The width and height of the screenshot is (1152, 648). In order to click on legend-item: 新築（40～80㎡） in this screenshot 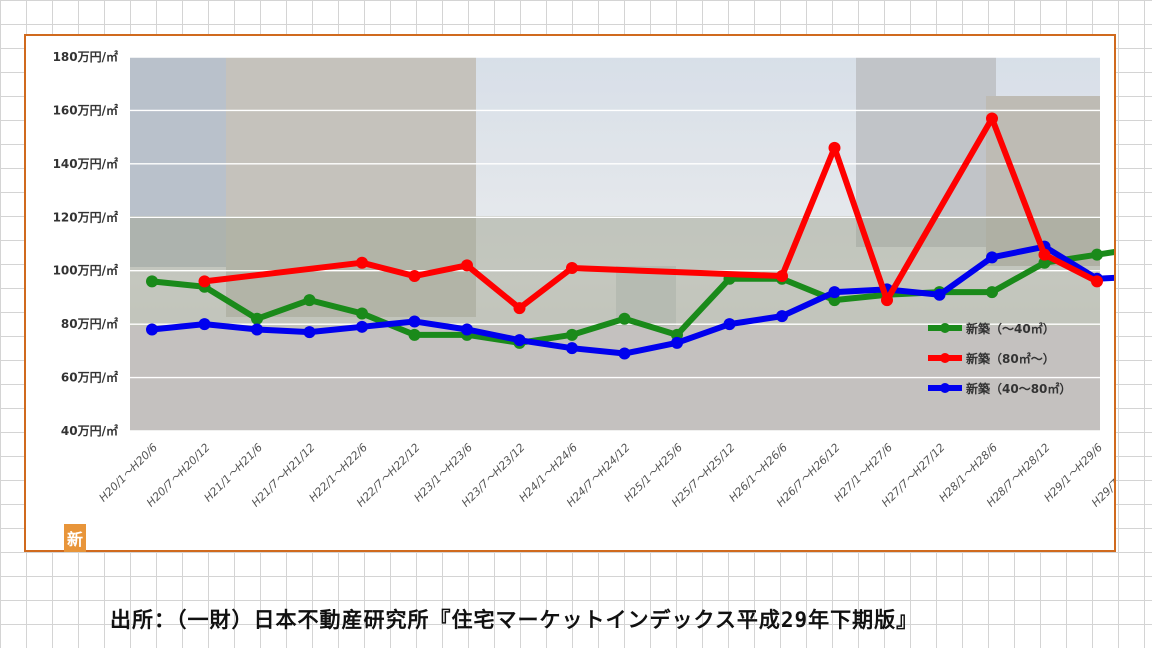, I will do `click(999, 388)`.